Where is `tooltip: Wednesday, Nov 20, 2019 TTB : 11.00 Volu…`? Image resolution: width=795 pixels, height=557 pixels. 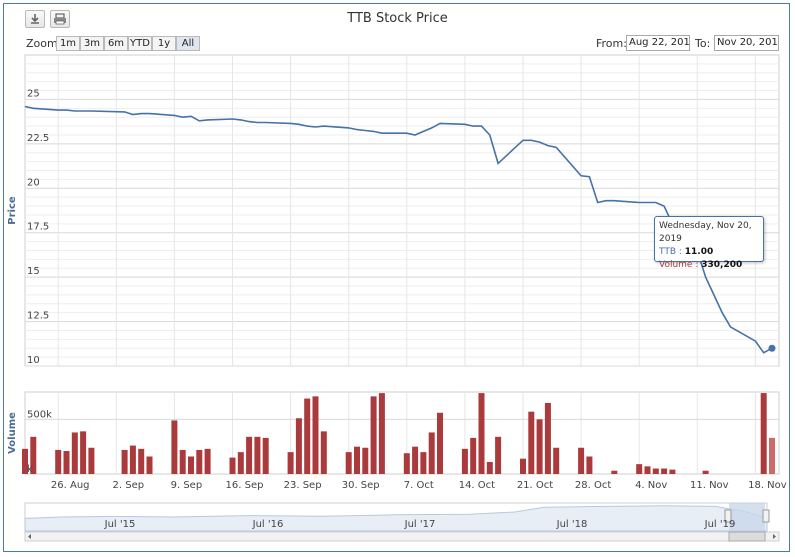 tooltip: Wednesday, Nov 20, 2019 TTB : 11.00 Volu… is located at coordinates (709, 243).